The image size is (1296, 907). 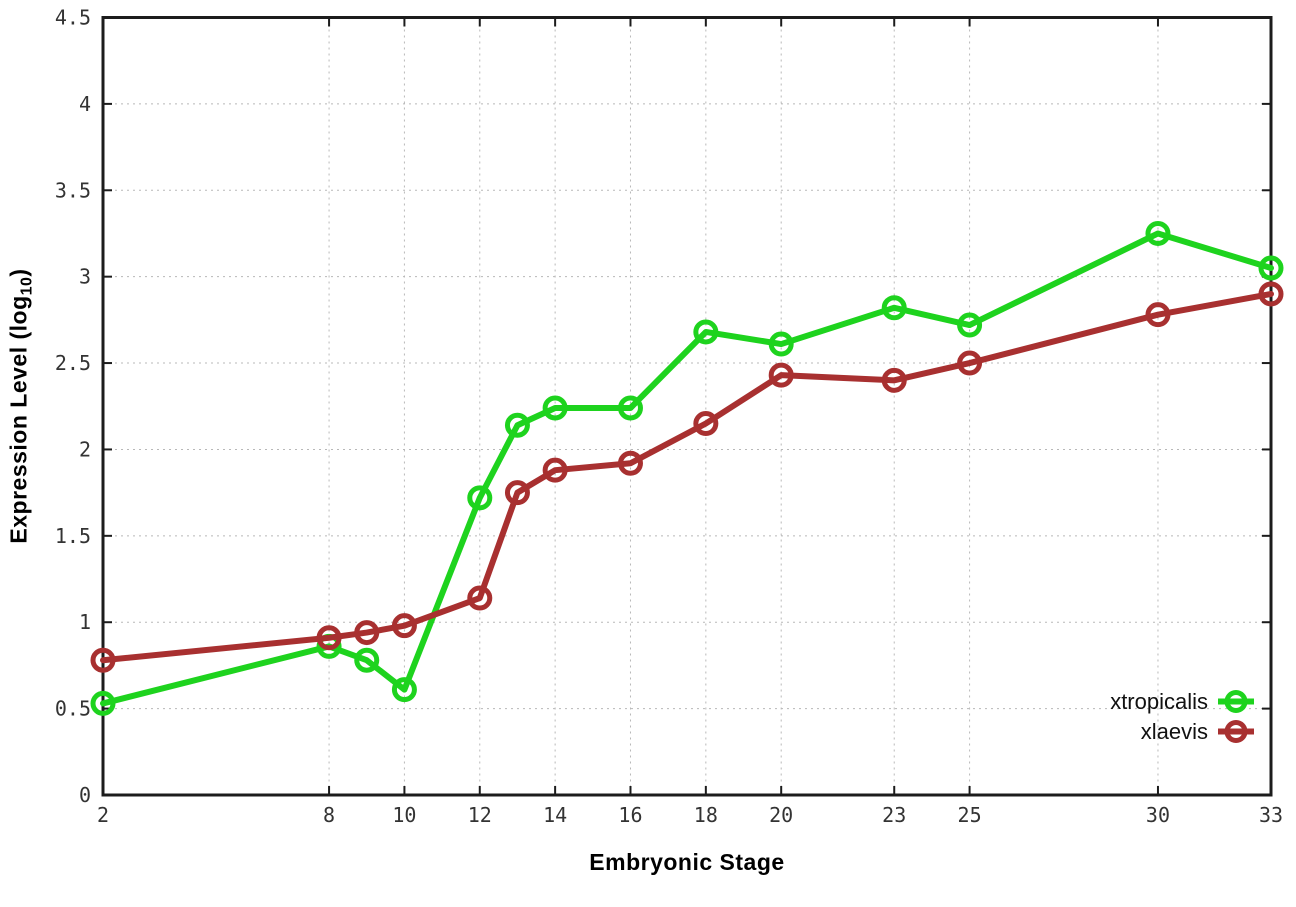 What do you see at coordinates (73, 18) in the screenshot?
I see `y-tick-label: 4.5` at bounding box center [73, 18].